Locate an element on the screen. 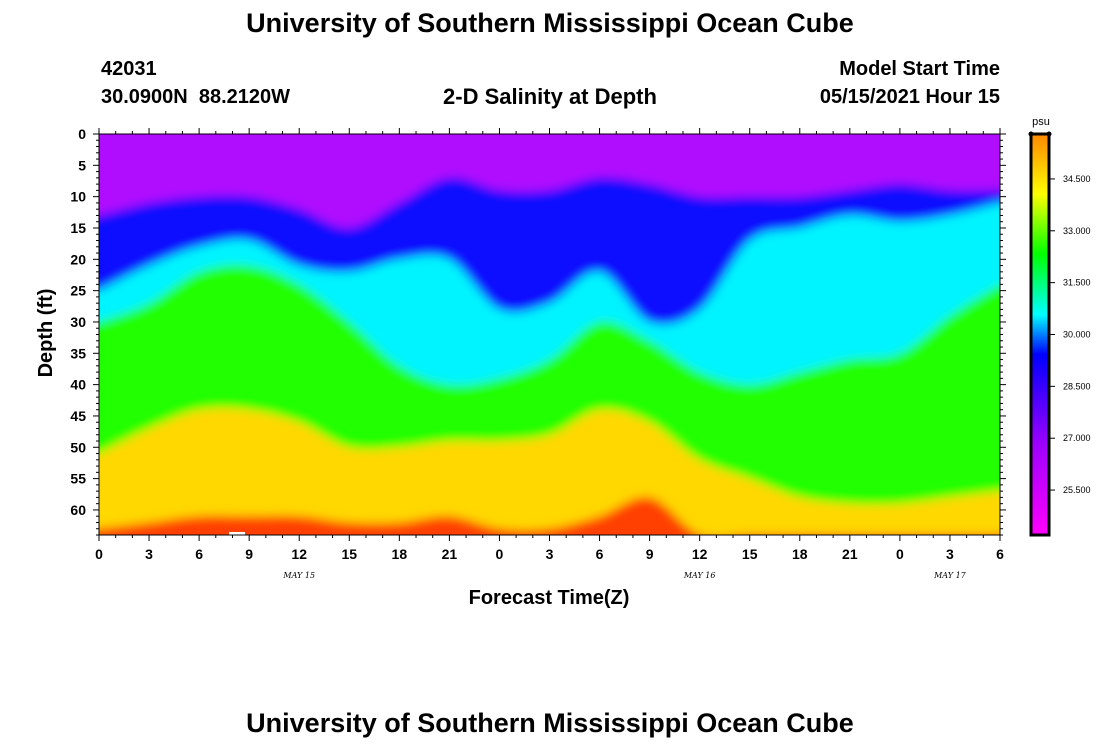 Image resolution: width=1100 pixels, height=750 pixels. colorbar-unit: psu is located at coordinates (1041, 122).